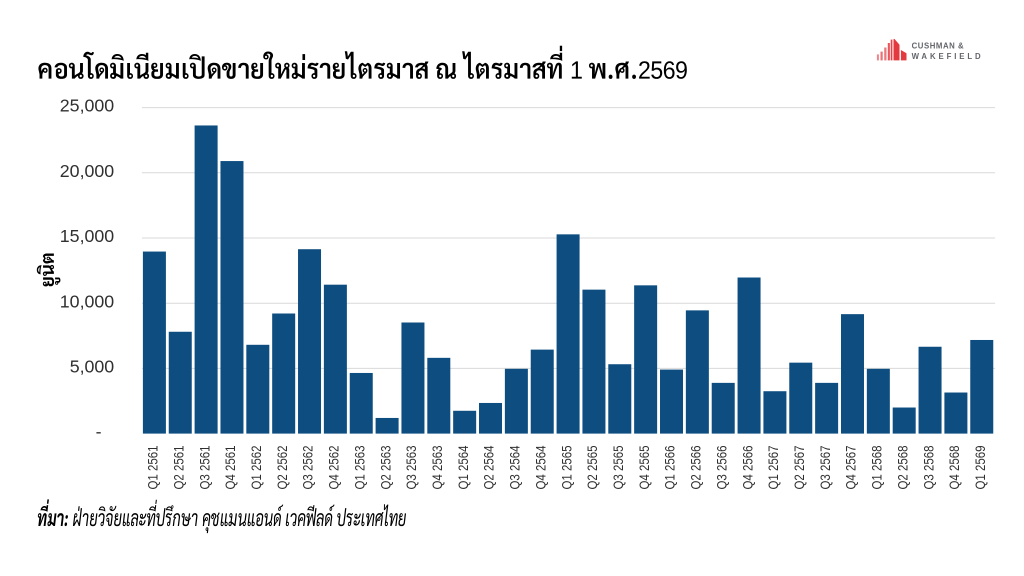 The image size is (1024, 576). Describe the element at coordinates (592, 468) in the screenshot. I see `svg-text: Q2 2565` at that location.